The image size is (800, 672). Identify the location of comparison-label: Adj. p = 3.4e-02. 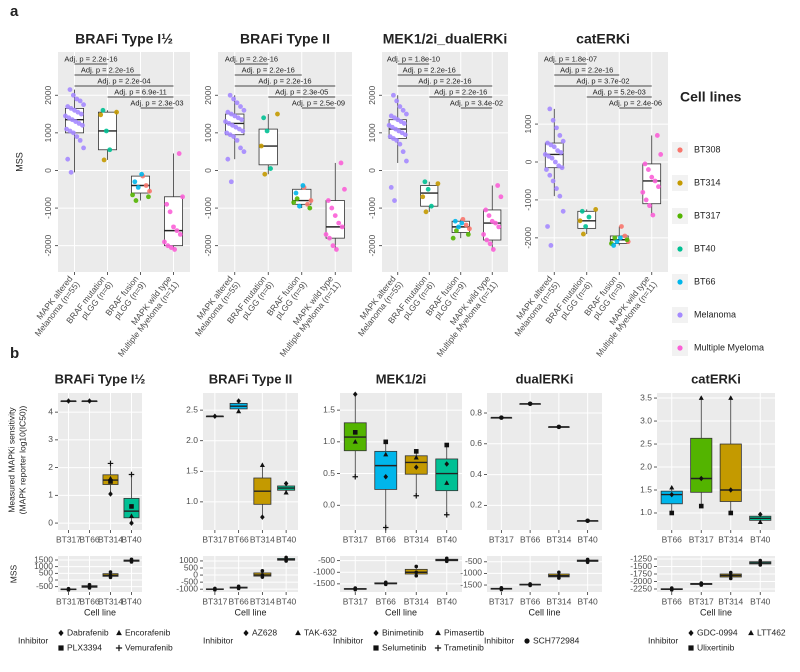
(476, 102).